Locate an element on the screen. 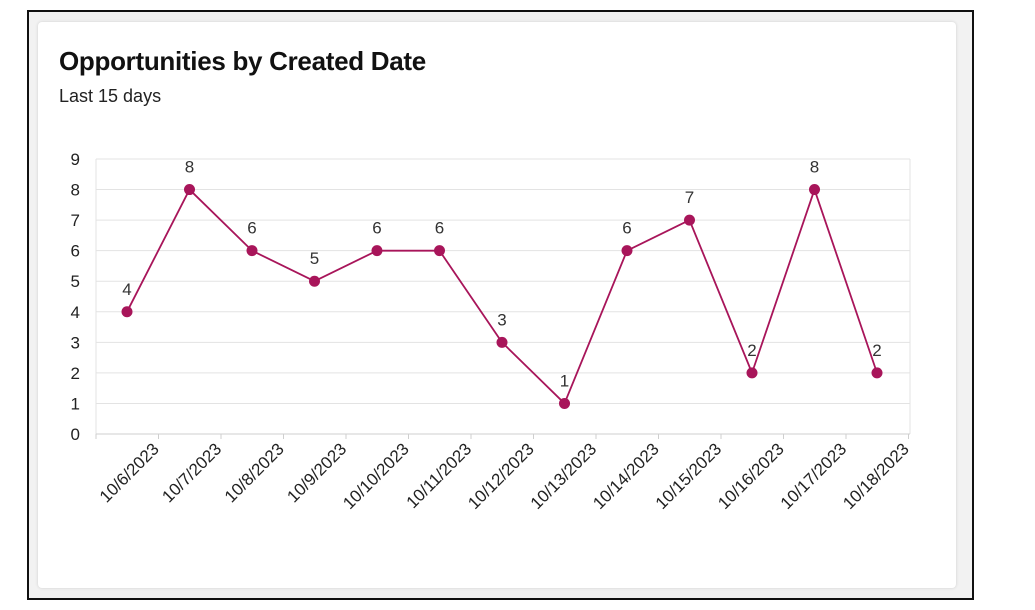 Image resolution: width=1035 pixels, height=610 pixels. x-tick-label: 10/9/2023 is located at coordinates (316, 472).